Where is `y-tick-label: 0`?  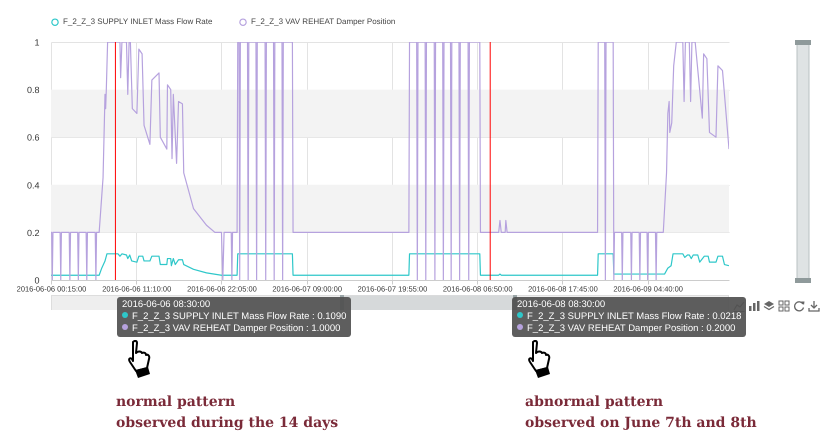
y-tick-label: 0 is located at coordinates (37, 281).